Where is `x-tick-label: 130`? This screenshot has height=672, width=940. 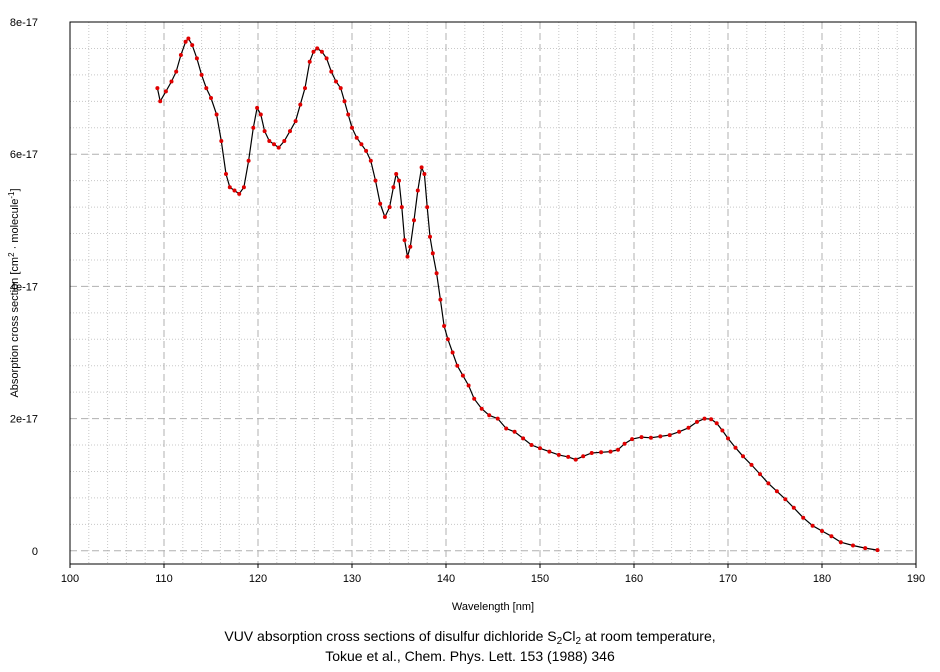
x-tick-label: 130 is located at coordinates (352, 579).